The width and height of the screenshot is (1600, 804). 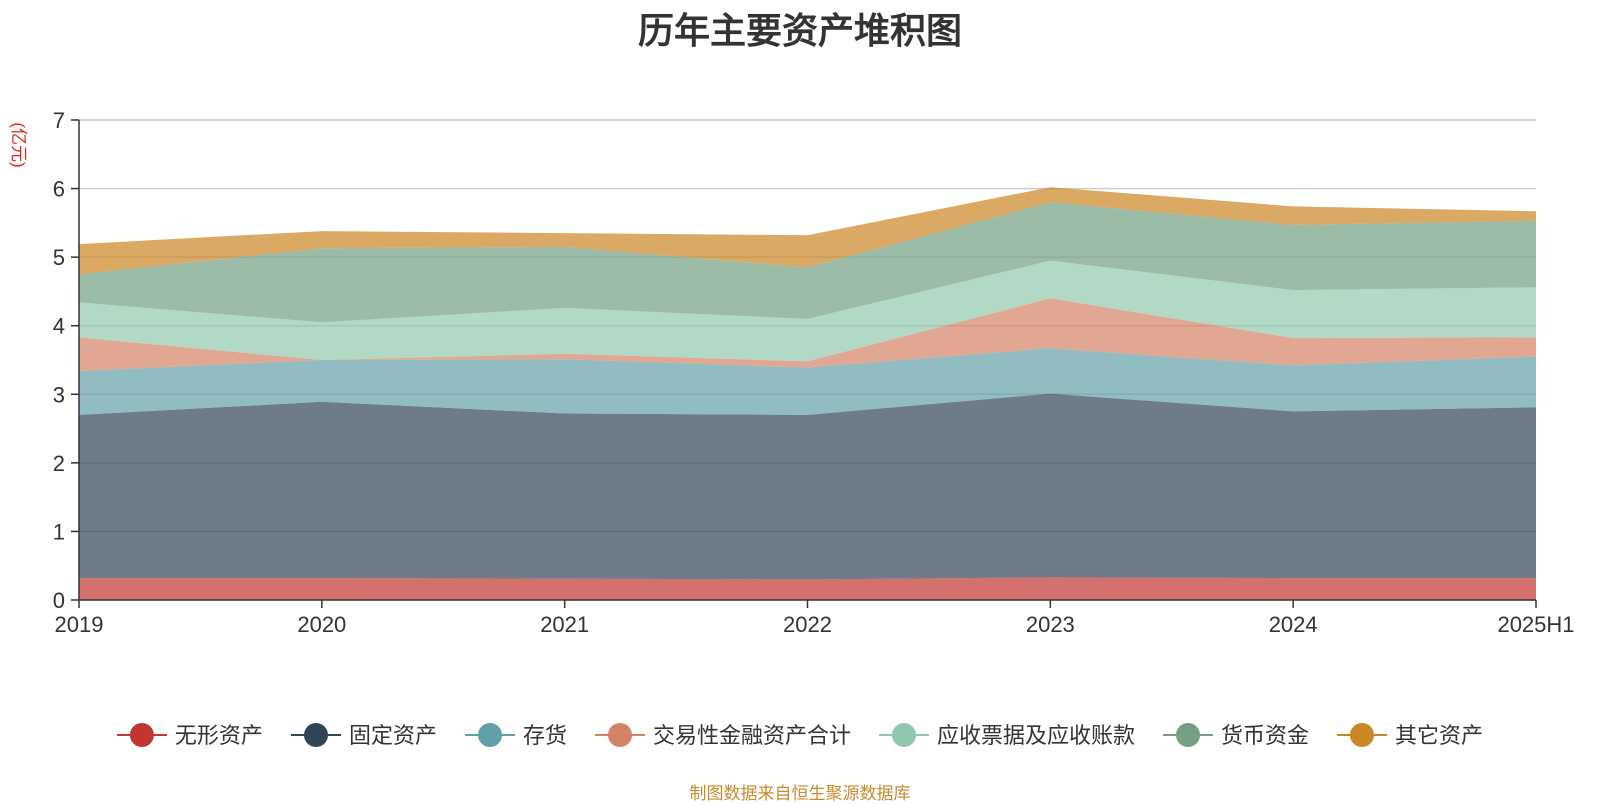 I want to click on x-tick-label: 2024, so click(x=1293, y=624).